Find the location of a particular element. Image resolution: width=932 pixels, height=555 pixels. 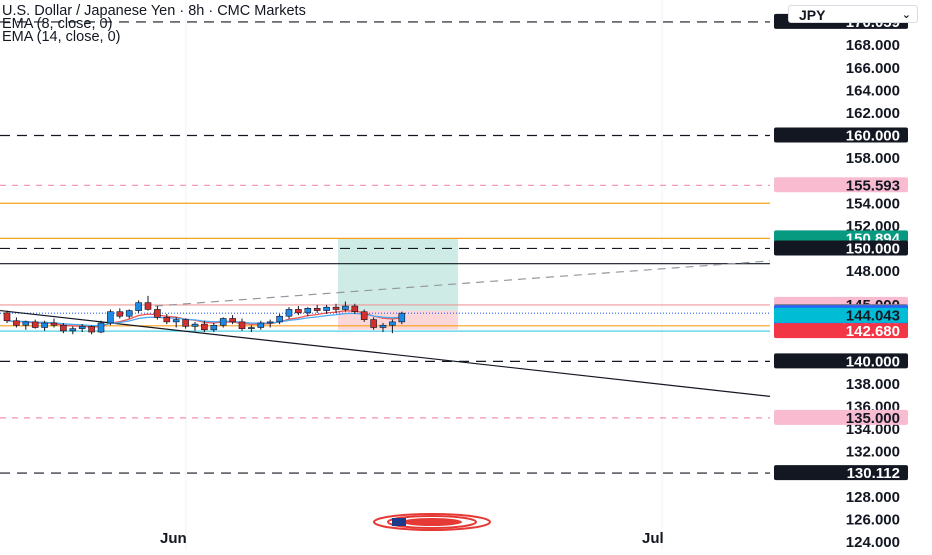

y-tick-label: 132.000 is located at coordinates (873, 452).